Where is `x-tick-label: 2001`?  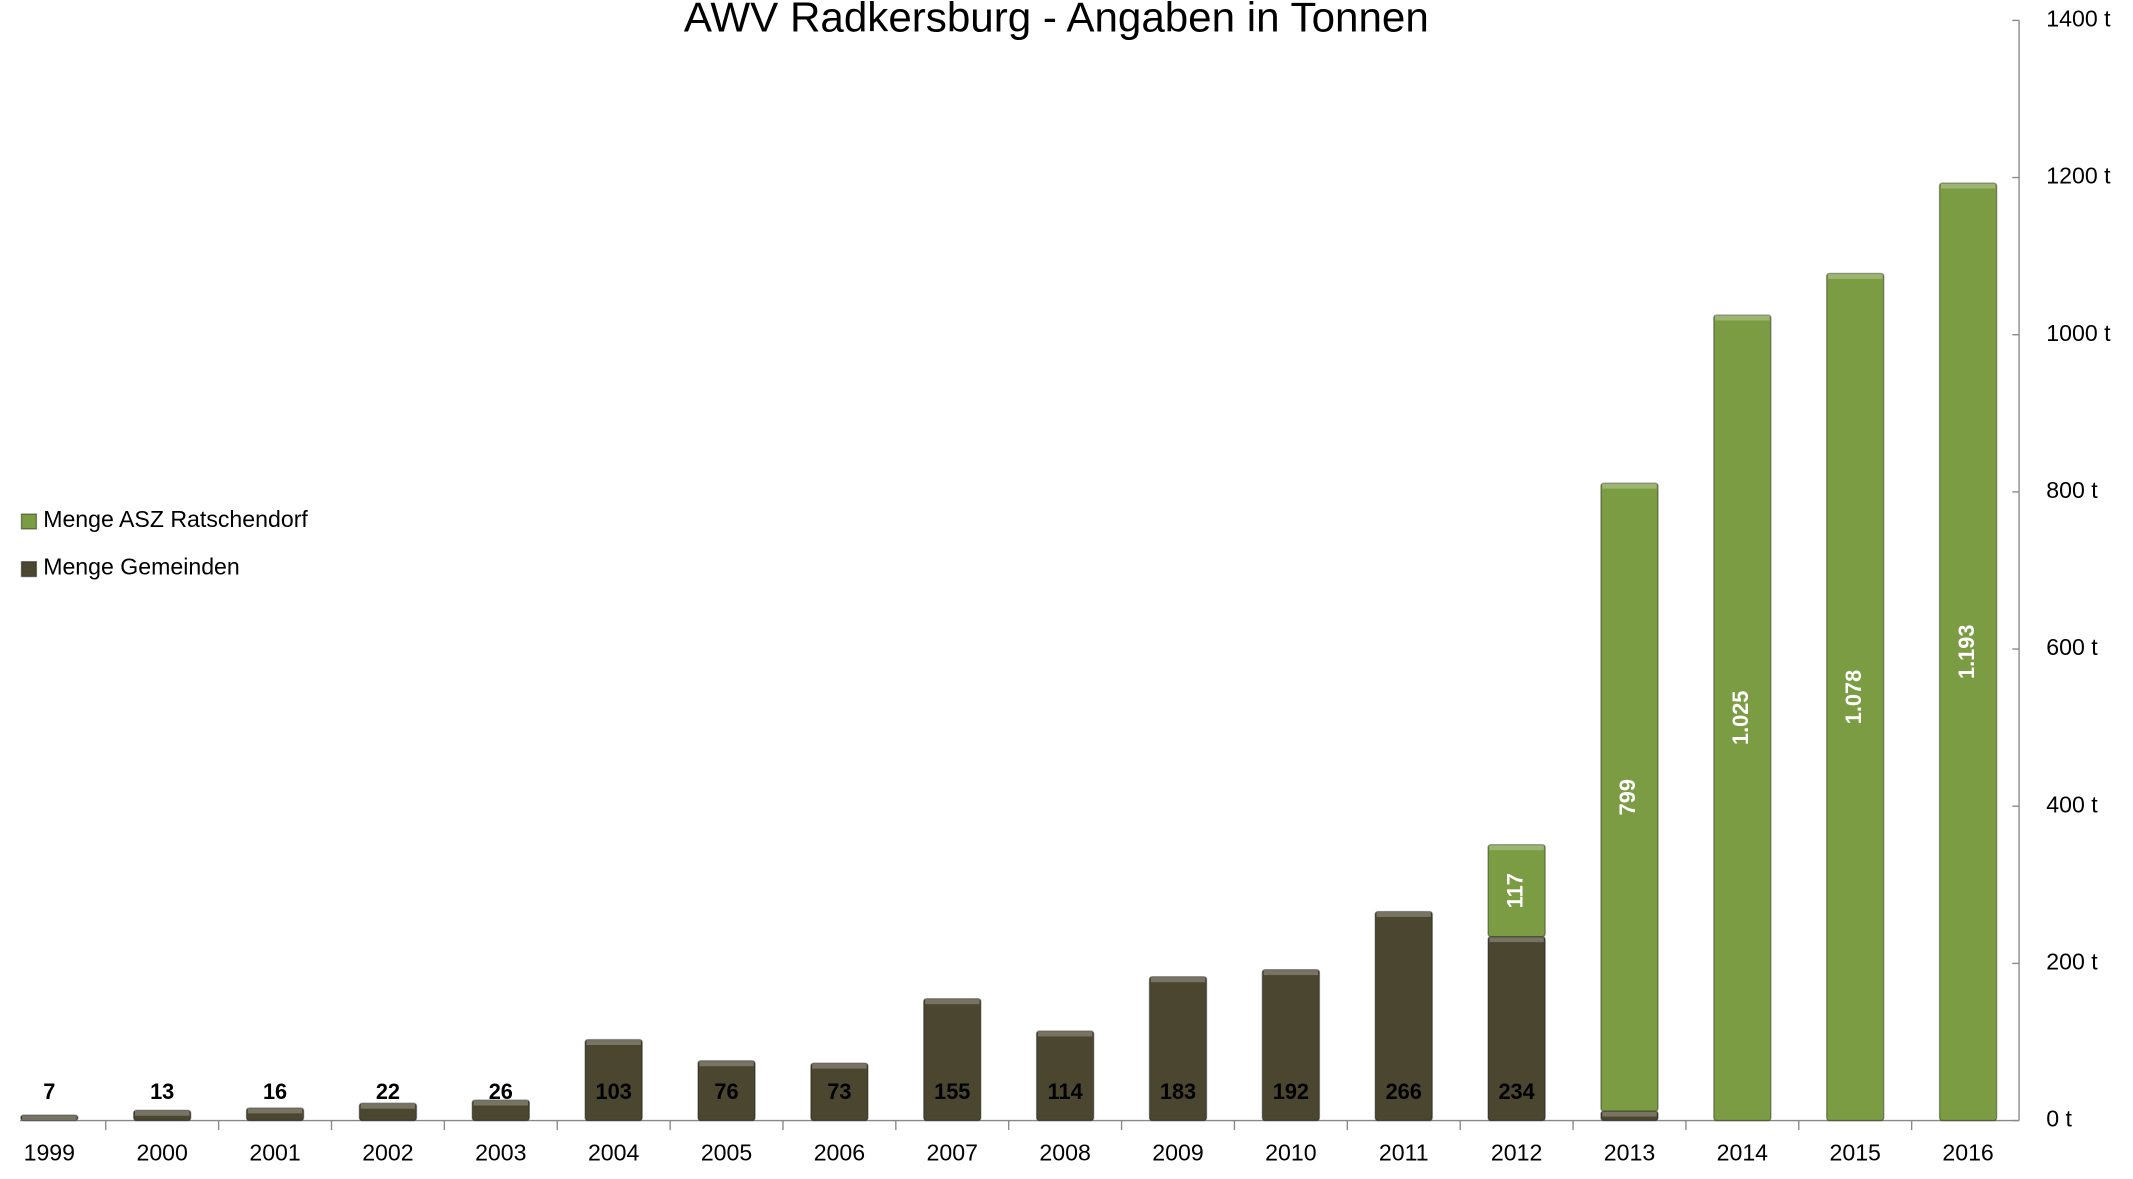 x-tick-label: 2001 is located at coordinates (274, 1153).